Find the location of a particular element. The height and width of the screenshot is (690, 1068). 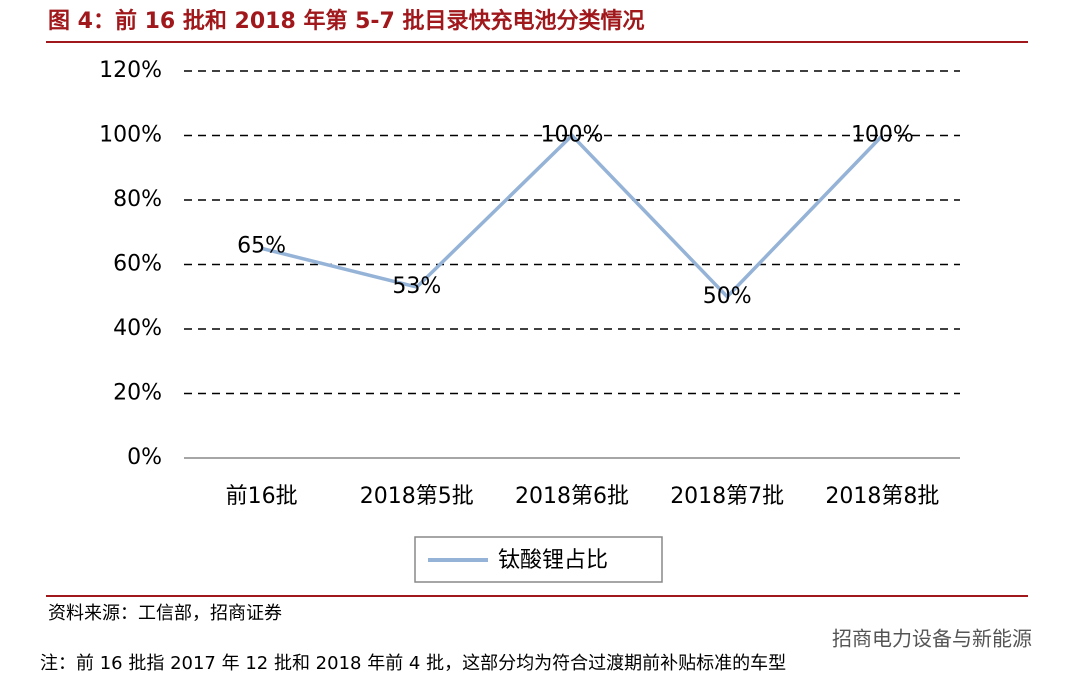

data-label: 53% is located at coordinates (416, 286).